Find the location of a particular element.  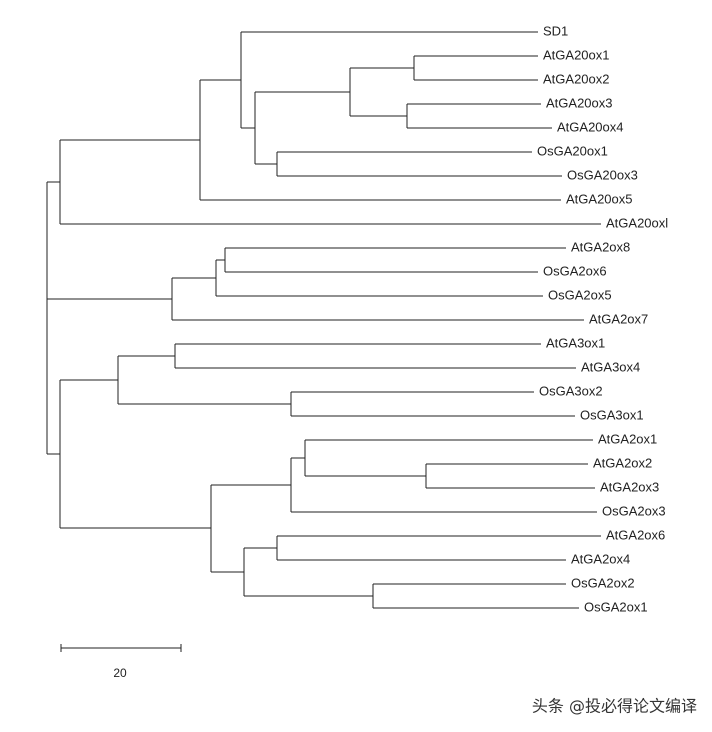

leaf-label: AtGA20ox1 is located at coordinates (576, 54).